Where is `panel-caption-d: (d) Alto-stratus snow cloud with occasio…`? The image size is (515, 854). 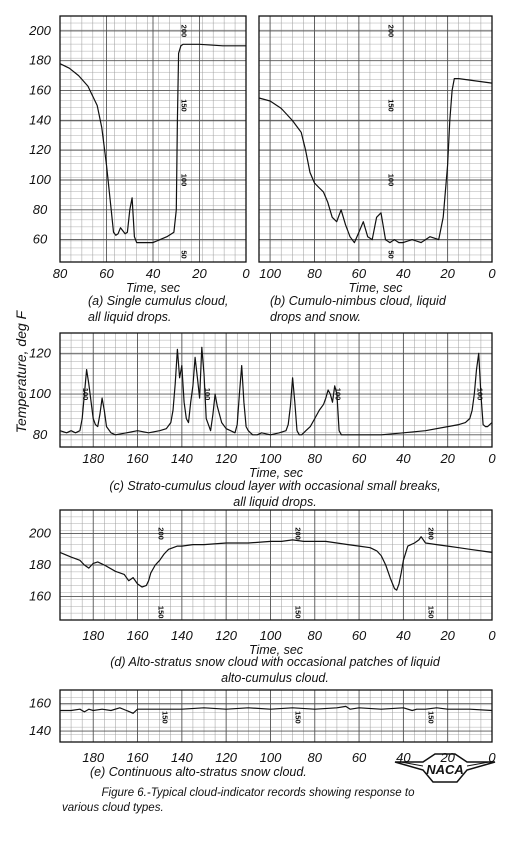
panel-caption-d: (d) Alto-stratus snow cloud with occasio… is located at coordinates (275, 662).